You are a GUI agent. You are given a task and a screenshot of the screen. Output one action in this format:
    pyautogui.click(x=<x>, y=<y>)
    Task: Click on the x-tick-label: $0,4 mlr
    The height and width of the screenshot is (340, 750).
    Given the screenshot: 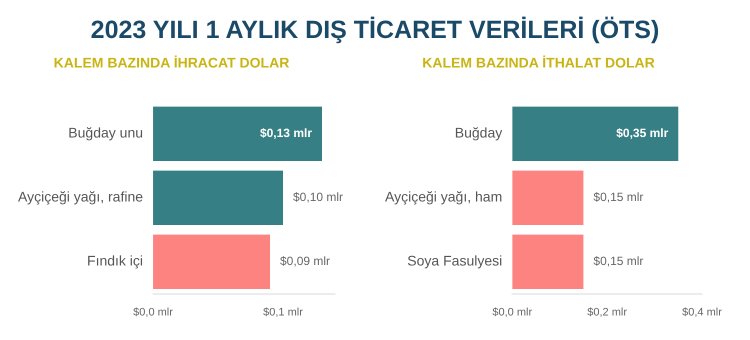 What is the action you would take?
    pyautogui.click(x=702, y=312)
    